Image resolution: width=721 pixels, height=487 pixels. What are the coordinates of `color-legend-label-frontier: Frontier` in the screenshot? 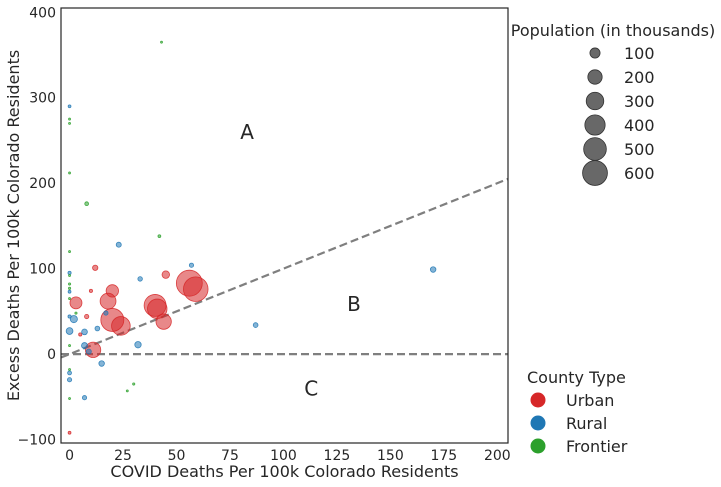 It's located at (597, 446).